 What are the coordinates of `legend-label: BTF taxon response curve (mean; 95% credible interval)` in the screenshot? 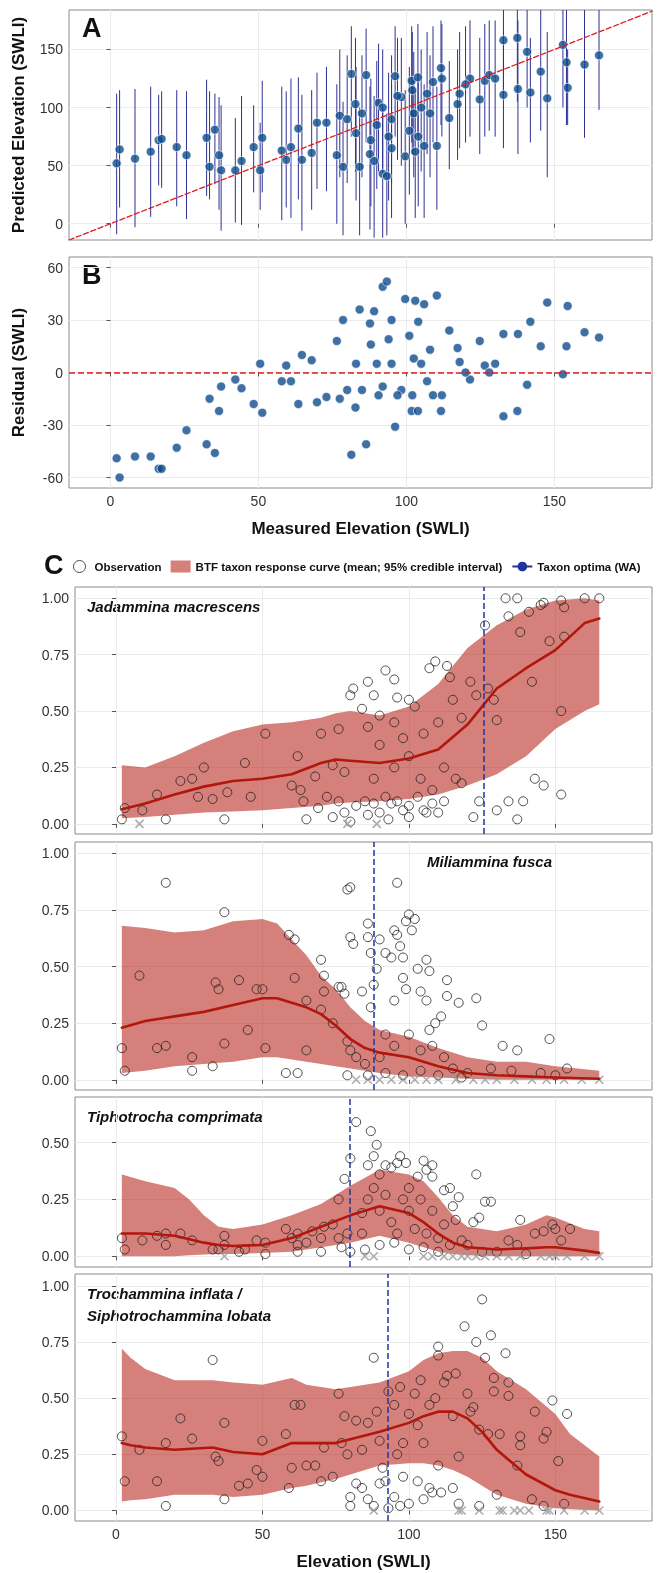 It's located at (349, 566).